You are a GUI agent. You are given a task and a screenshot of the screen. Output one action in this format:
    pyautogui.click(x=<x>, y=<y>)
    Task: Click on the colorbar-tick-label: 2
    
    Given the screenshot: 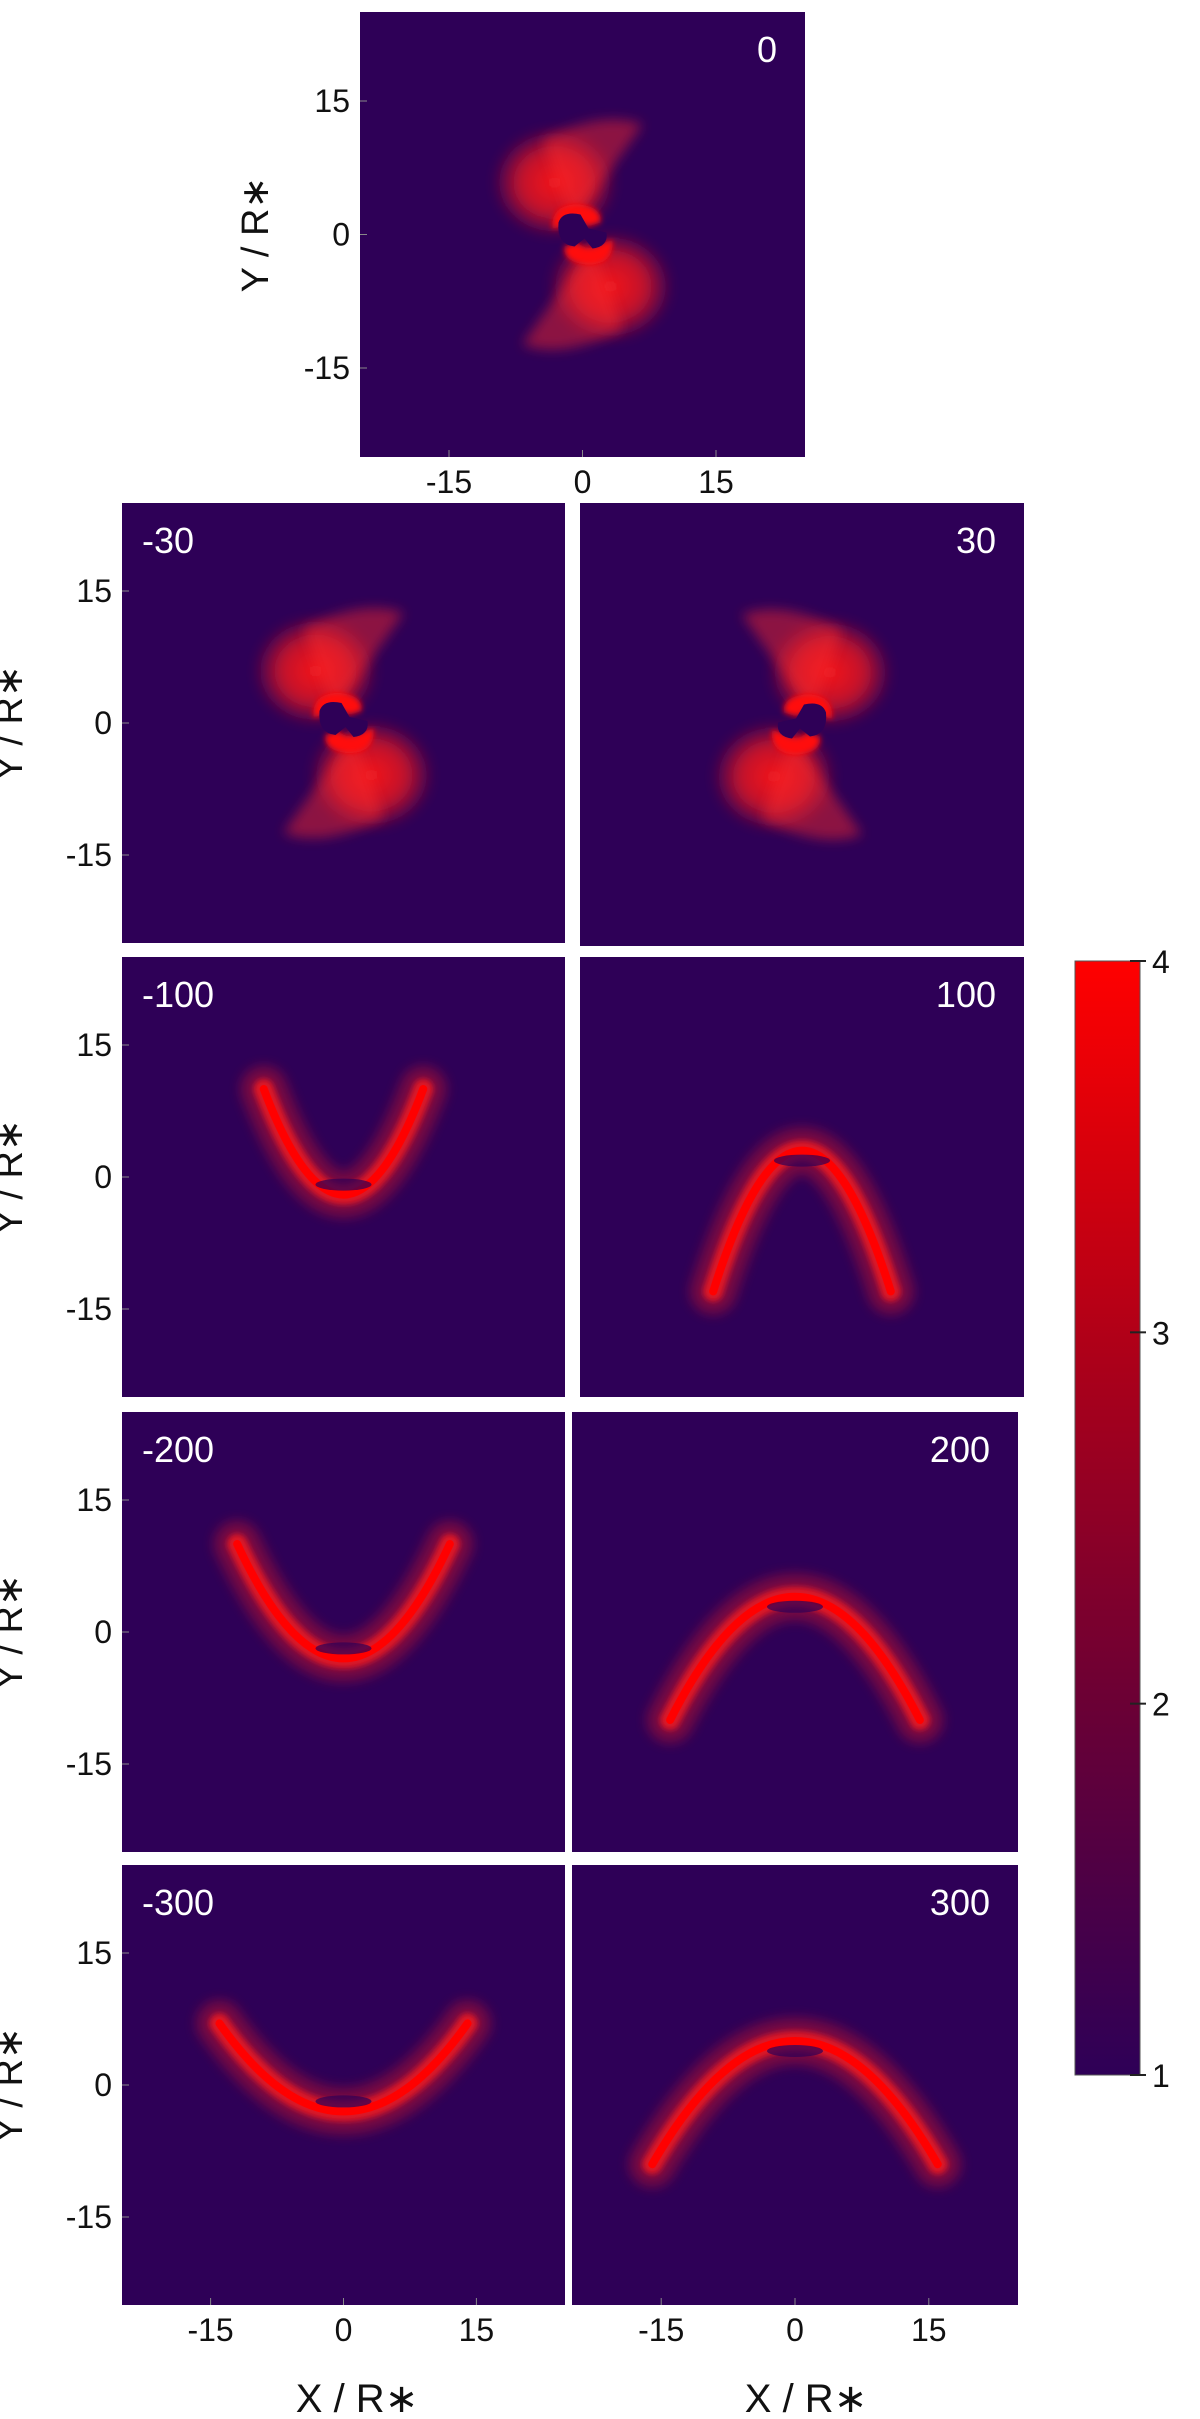 What is the action you would take?
    pyautogui.click(x=1161, y=1705)
    